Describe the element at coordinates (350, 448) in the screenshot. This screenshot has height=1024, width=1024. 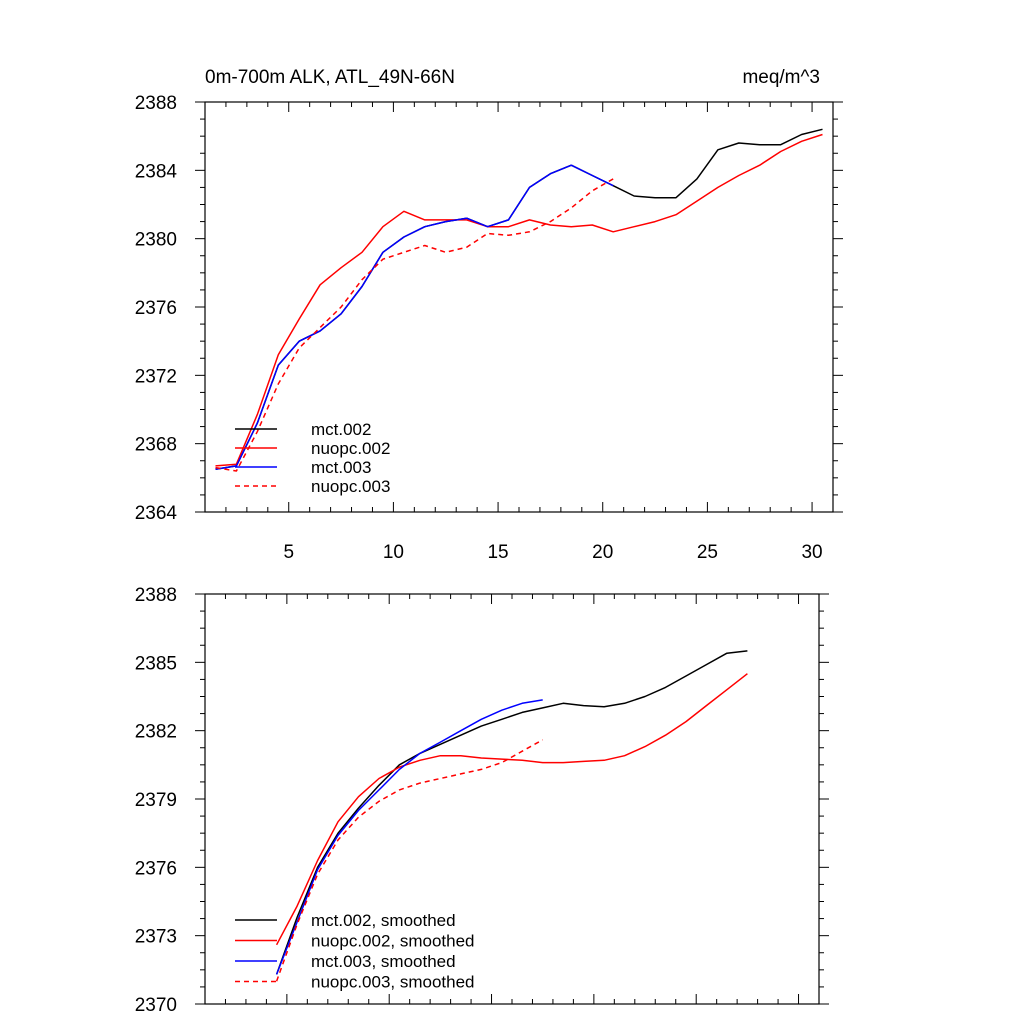
I see `legend-label: nuopc.002` at that location.